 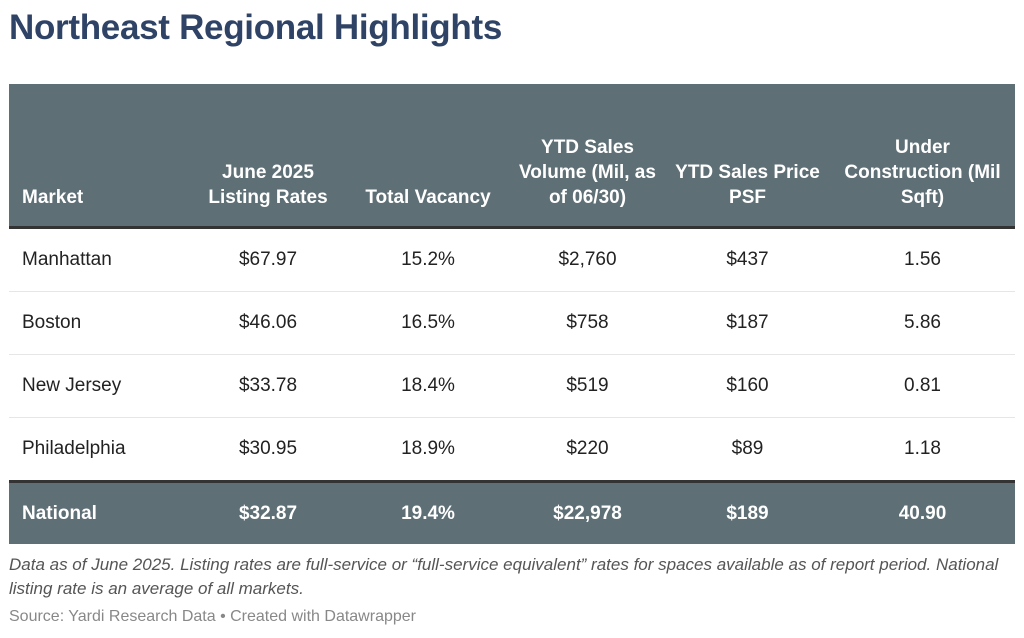 I want to click on value-cell: 16.5%, so click(x=428, y=323).